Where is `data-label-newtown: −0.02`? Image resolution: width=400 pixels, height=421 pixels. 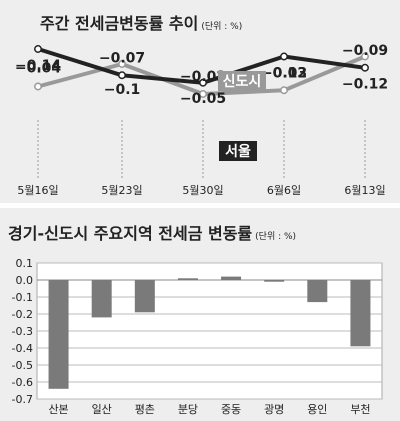 data-label-newtown: −0.02 is located at coordinates (203, 77).